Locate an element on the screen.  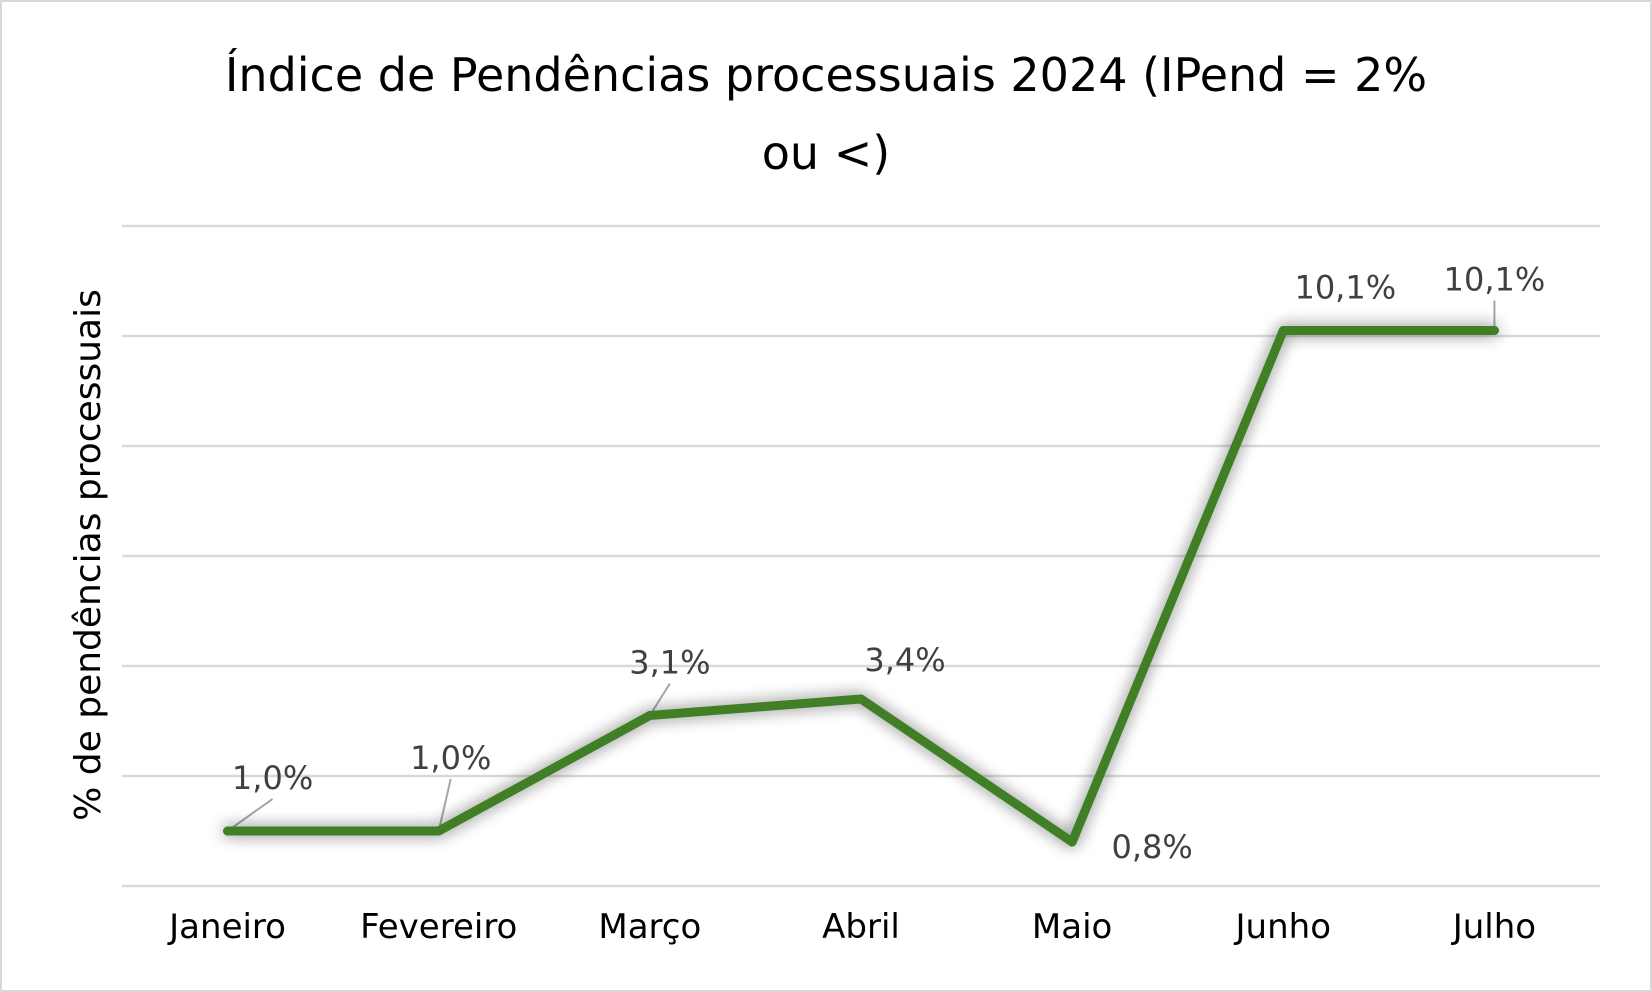
data-label-3: 3,4% is located at coordinates (904, 660).